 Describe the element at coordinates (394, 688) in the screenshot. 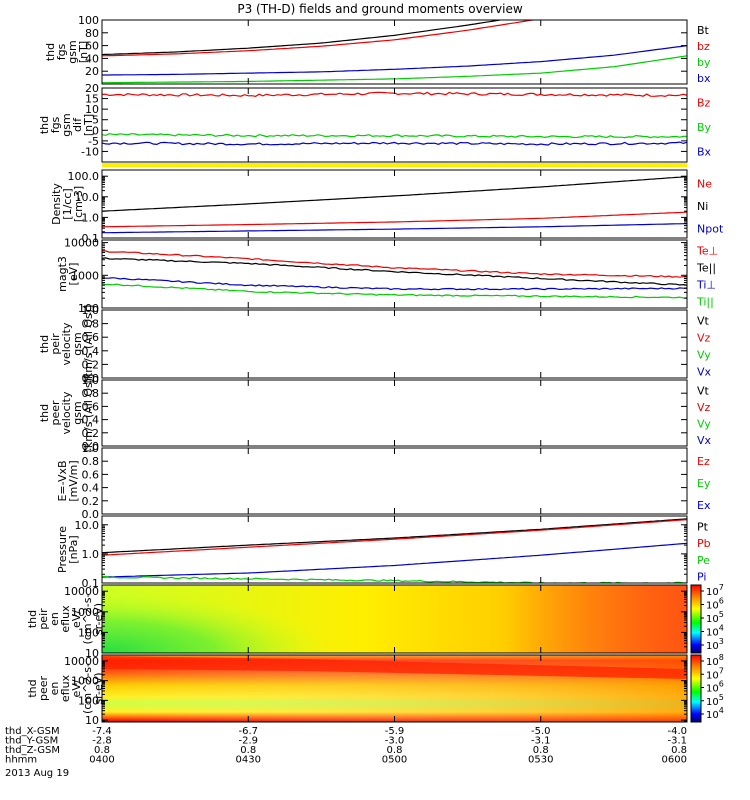

I see `spectrogram` at that location.